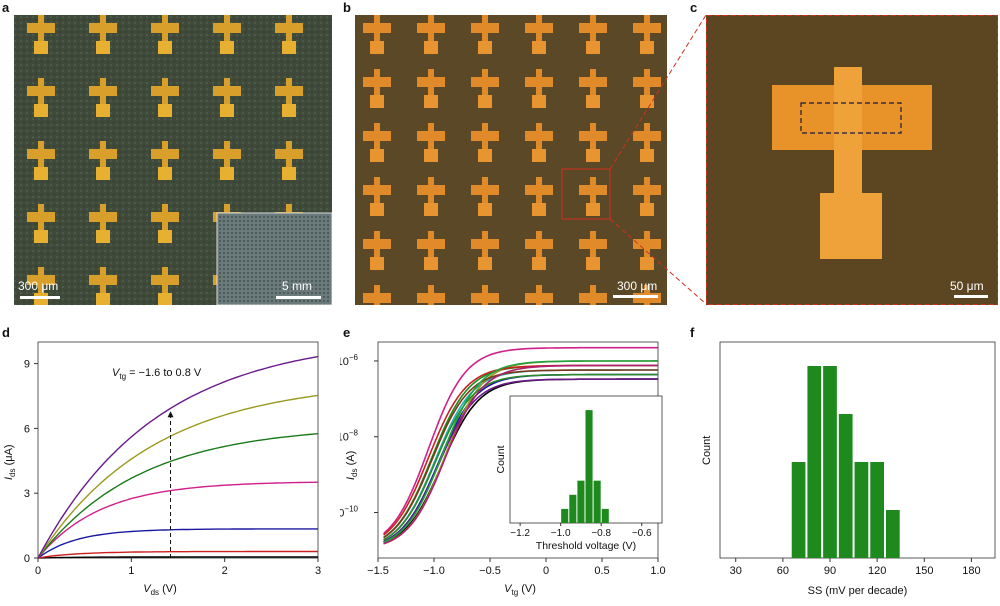  What do you see at coordinates (27, 559) in the screenshot?
I see `y-tick-label-d: 0` at bounding box center [27, 559].